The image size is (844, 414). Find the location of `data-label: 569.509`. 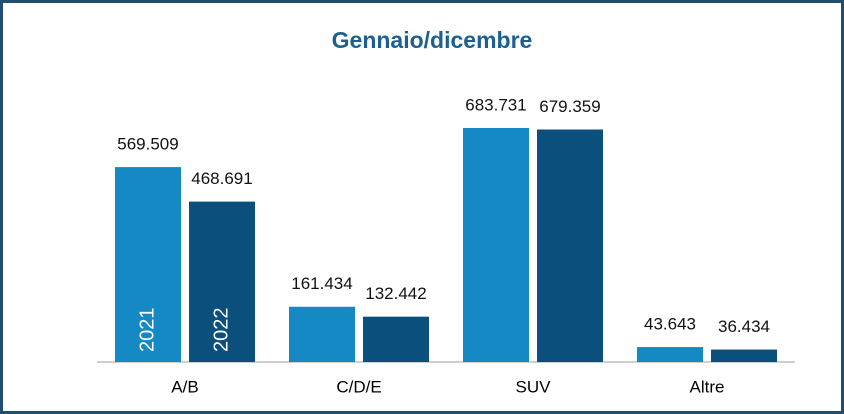

data-label: 569.509 is located at coordinates (147, 144).